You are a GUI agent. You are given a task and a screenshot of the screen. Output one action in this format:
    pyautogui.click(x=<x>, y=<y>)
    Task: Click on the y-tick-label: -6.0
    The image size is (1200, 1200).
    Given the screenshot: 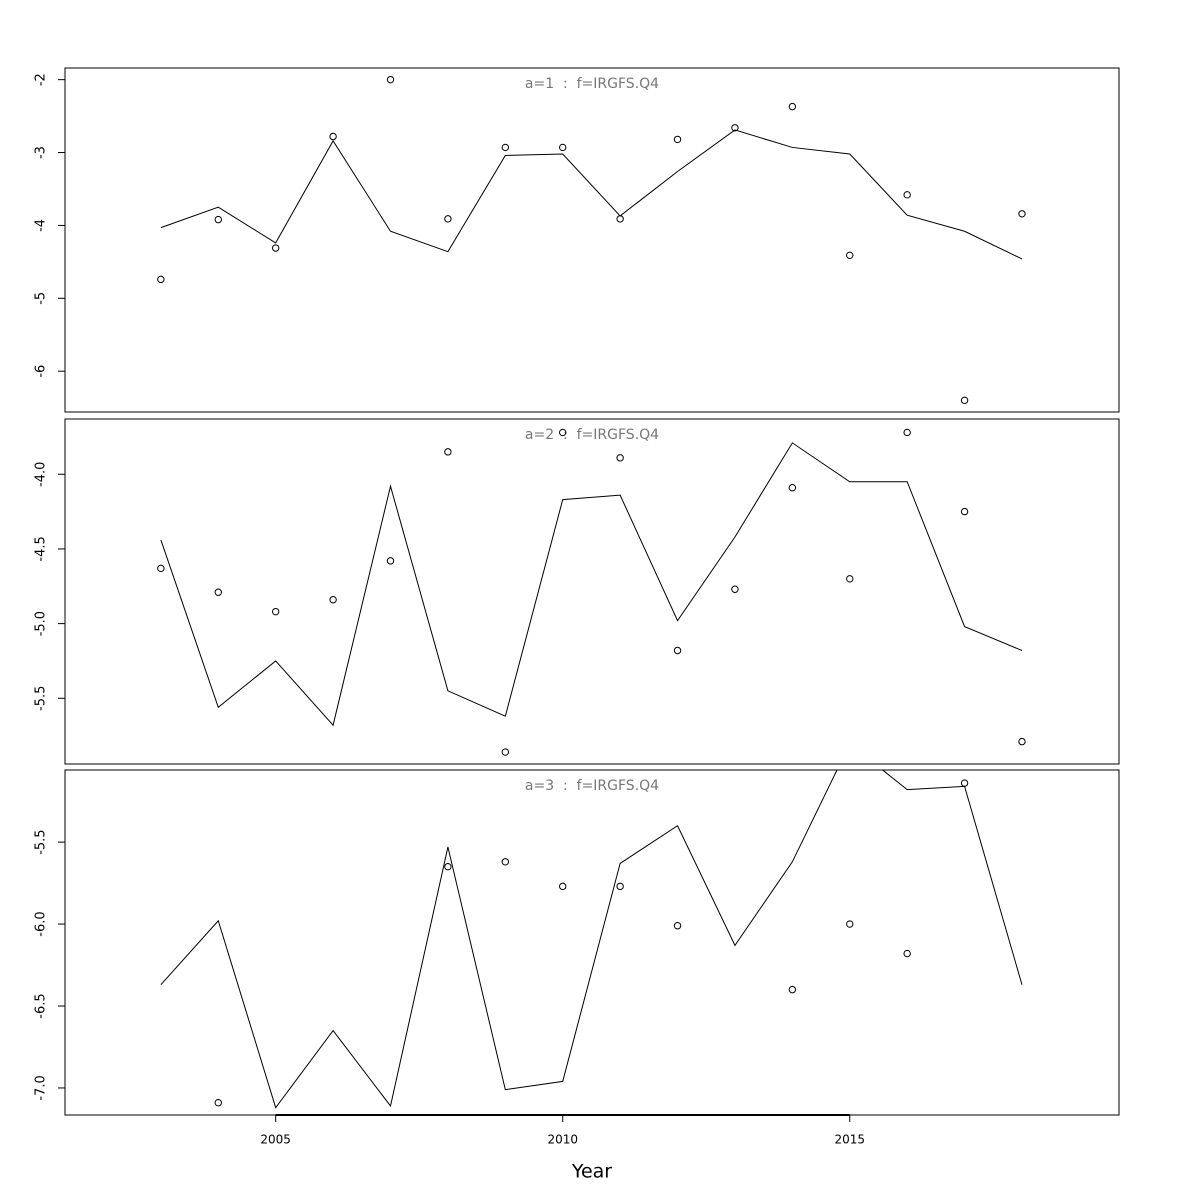 What is the action you would take?
    pyautogui.click(x=41, y=923)
    